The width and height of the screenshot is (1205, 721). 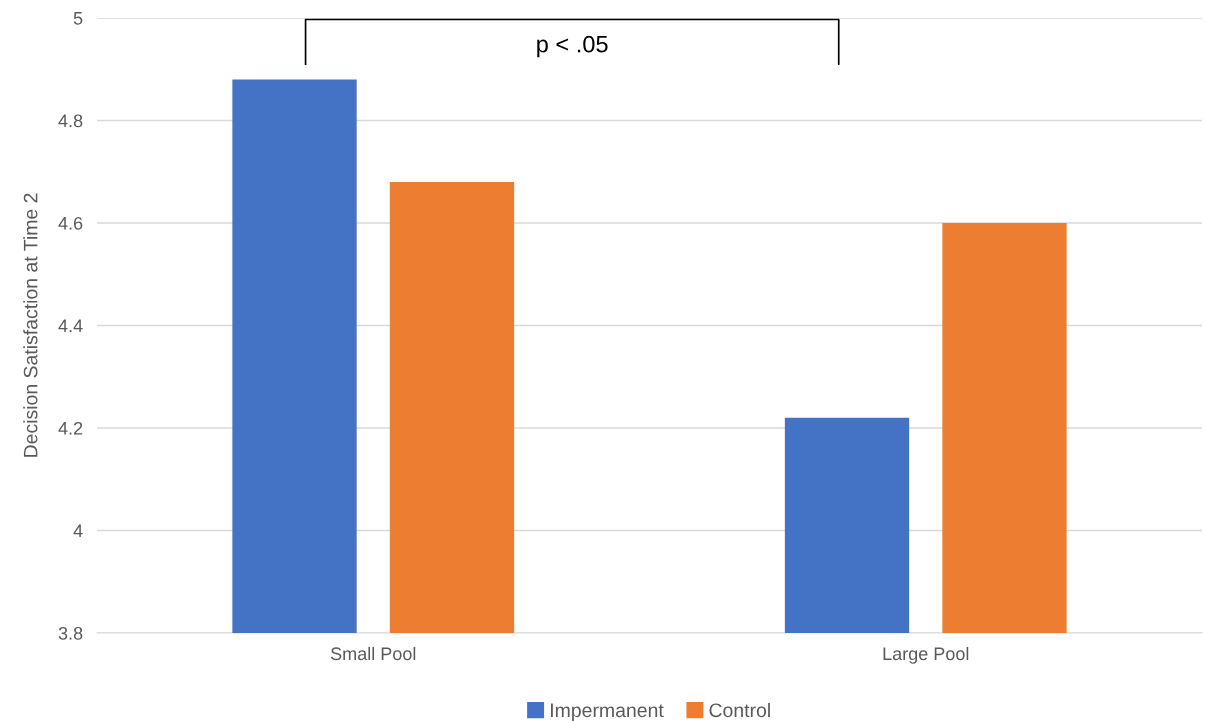 What do you see at coordinates (607, 712) in the screenshot?
I see `legend-label: Impermanent` at bounding box center [607, 712].